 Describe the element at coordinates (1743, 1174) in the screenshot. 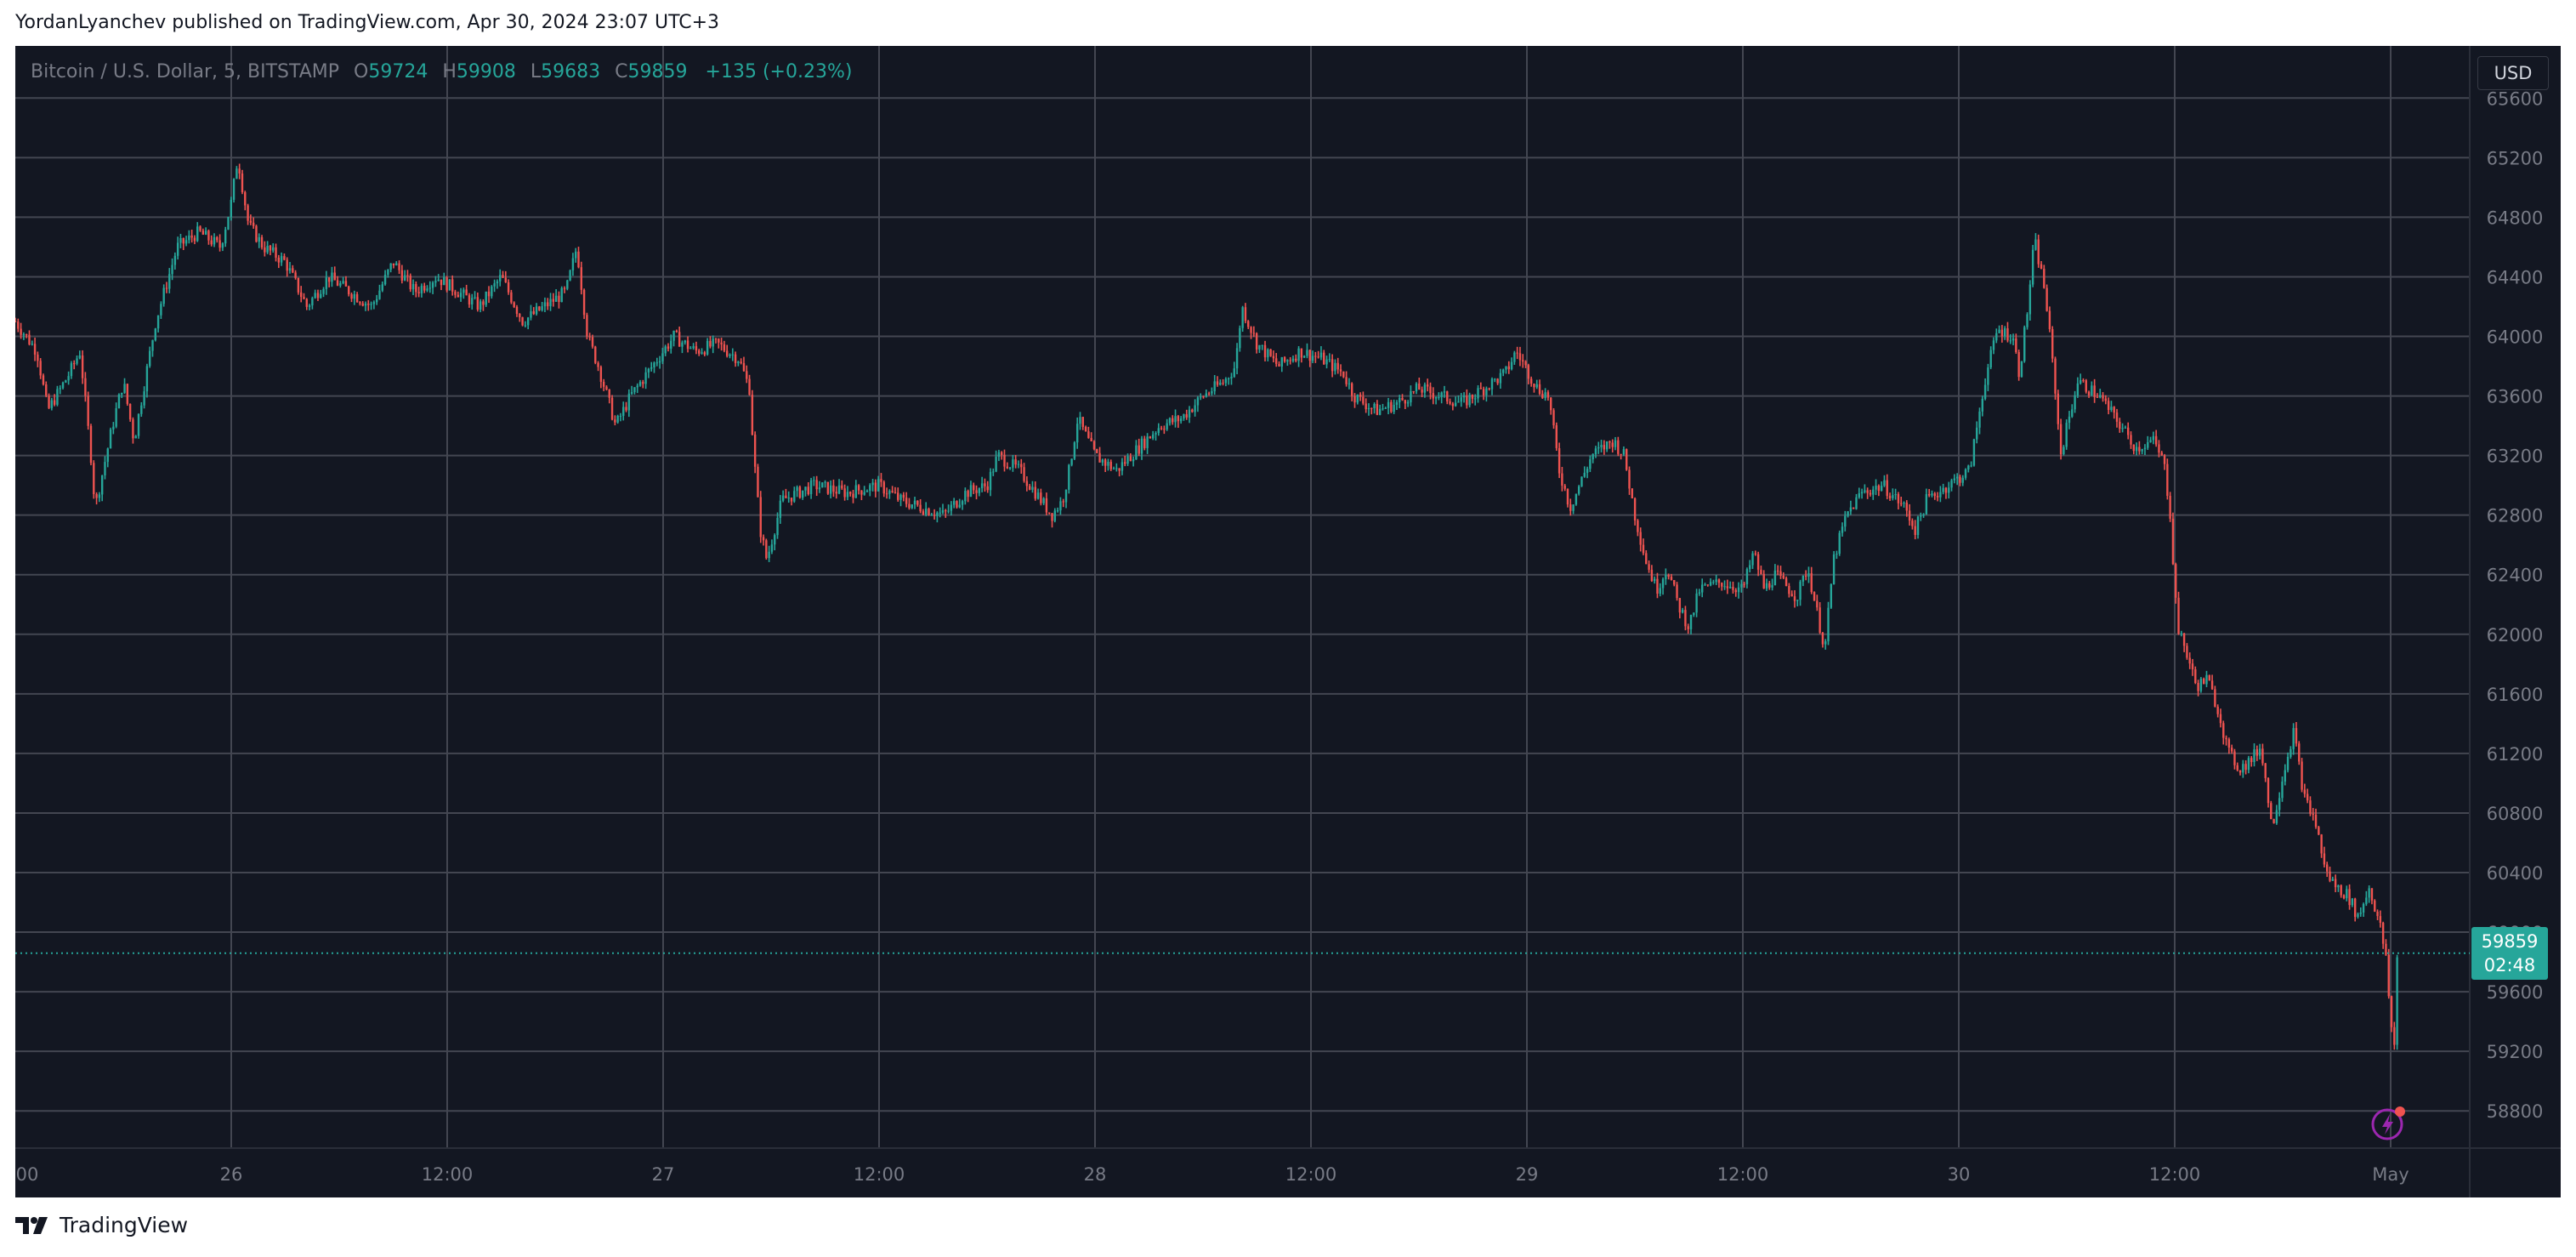

I see `time-tick-label: 12:00` at that location.